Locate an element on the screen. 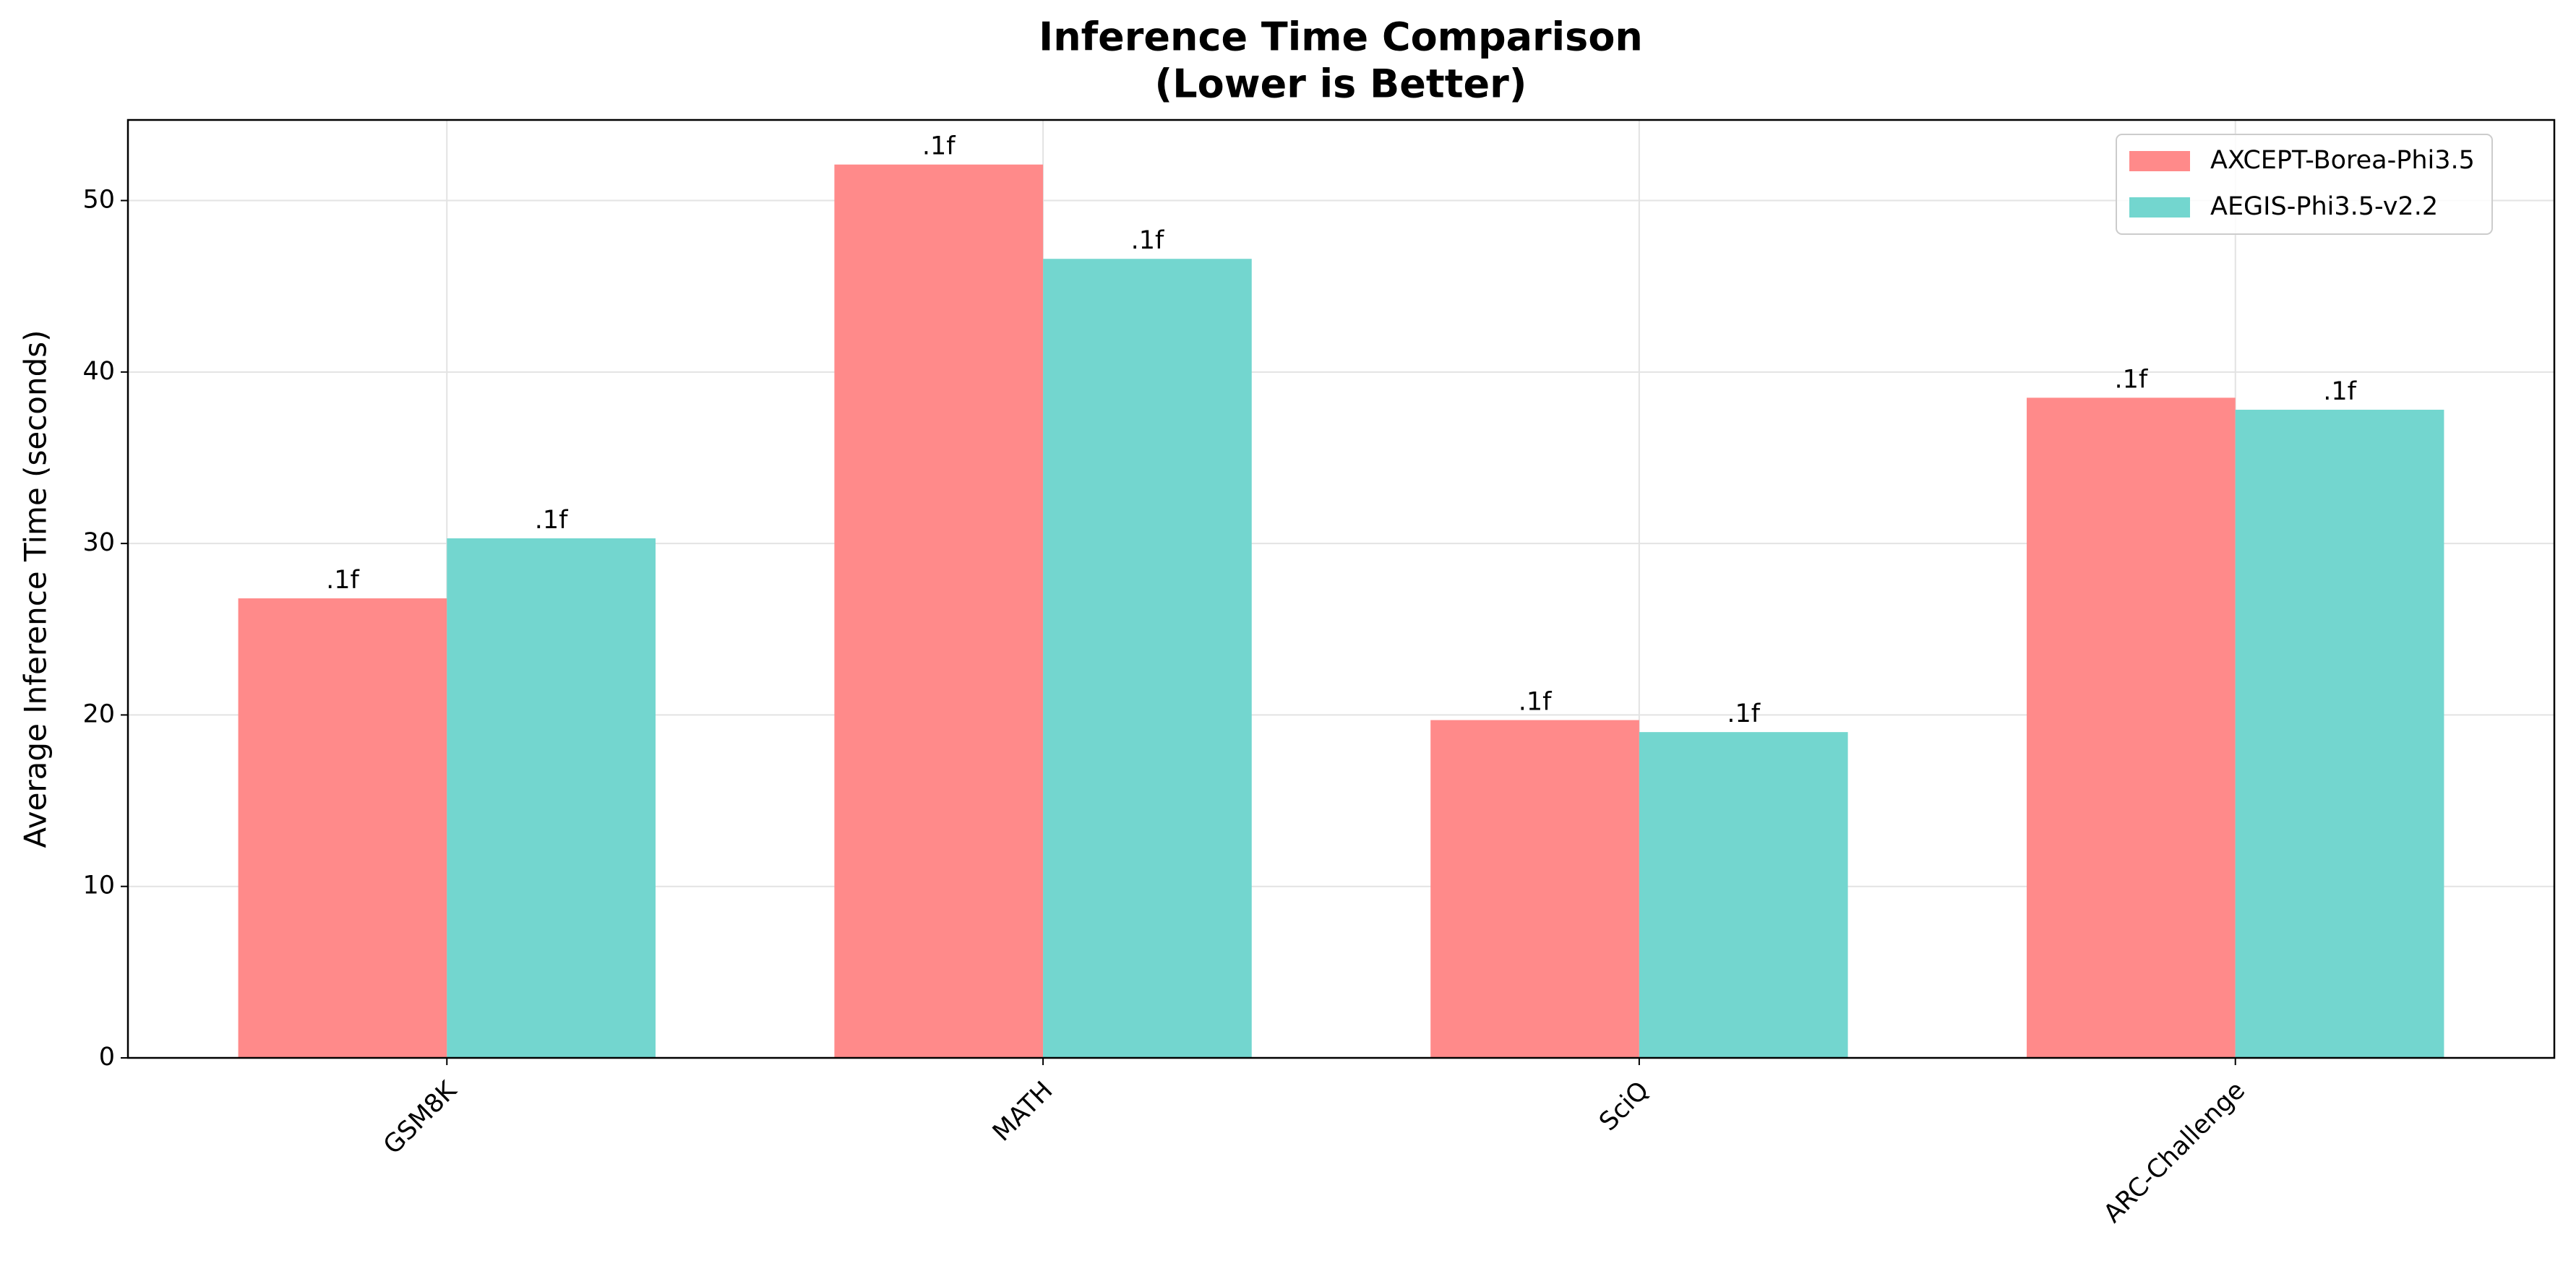 The width and height of the screenshot is (2576, 1279). y-tick-label: 40 is located at coordinates (99, 371).